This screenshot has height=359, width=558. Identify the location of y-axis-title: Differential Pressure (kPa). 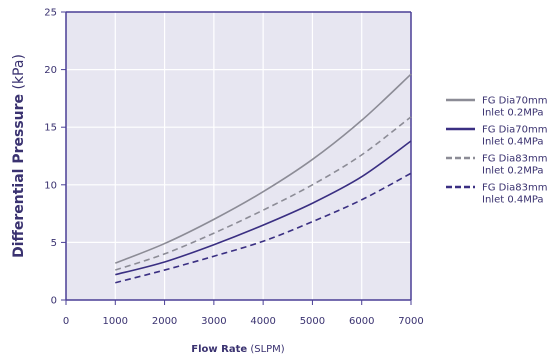
(19, 156).